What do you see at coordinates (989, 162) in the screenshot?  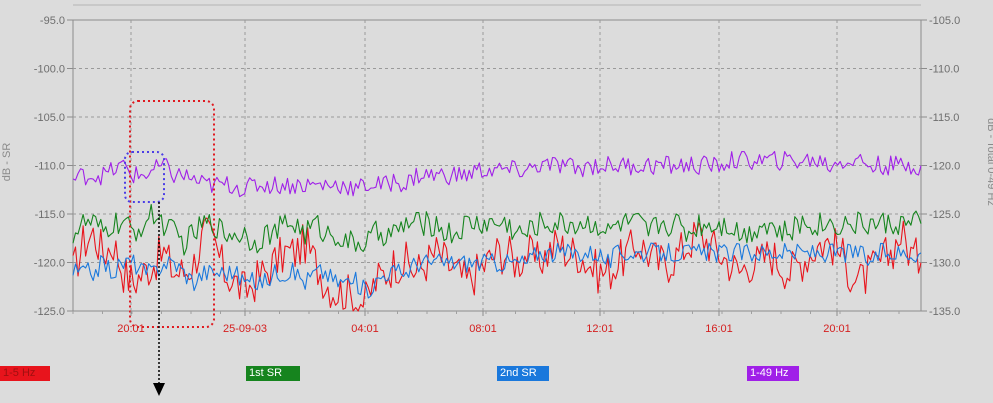 I see `y-axis-label-right: dB - Total 0-49 Hz` at bounding box center [989, 162].